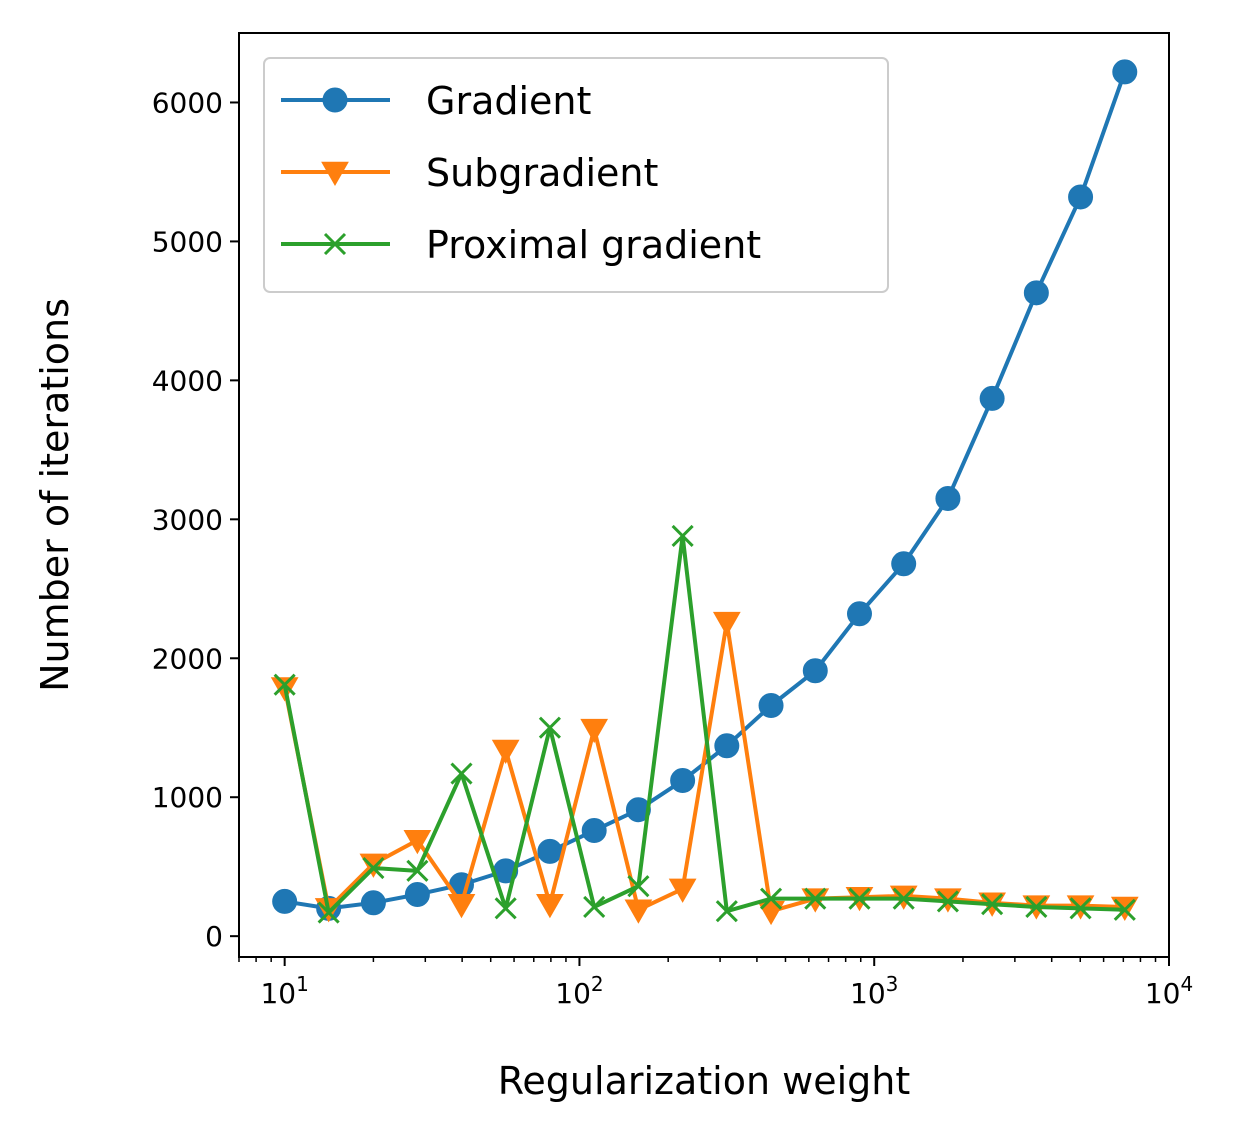 The width and height of the screenshot is (1234, 1140). What do you see at coordinates (187, 797) in the screenshot?
I see `y-tick-label: 1000` at bounding box center [187, 797].